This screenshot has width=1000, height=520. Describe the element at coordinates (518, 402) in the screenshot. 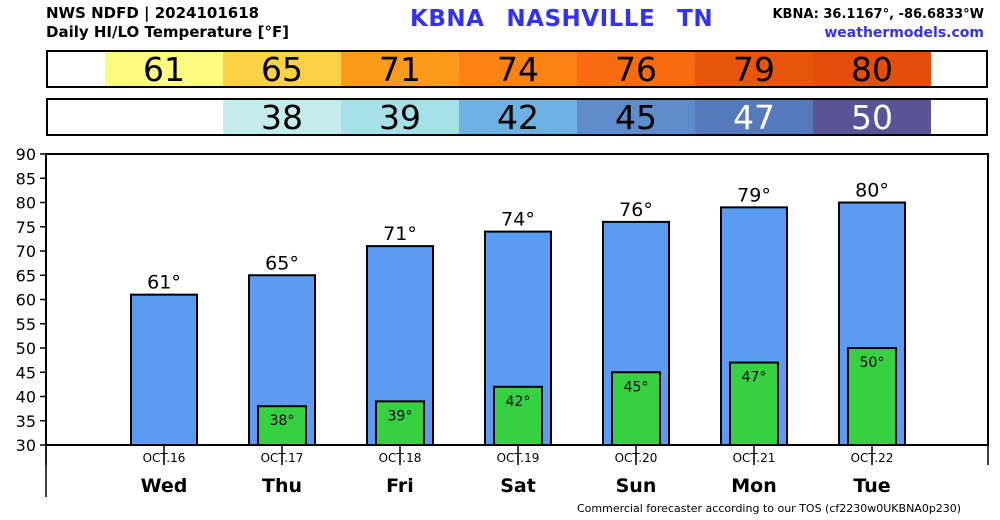

I see `low-bar-label: 42°` at that location.